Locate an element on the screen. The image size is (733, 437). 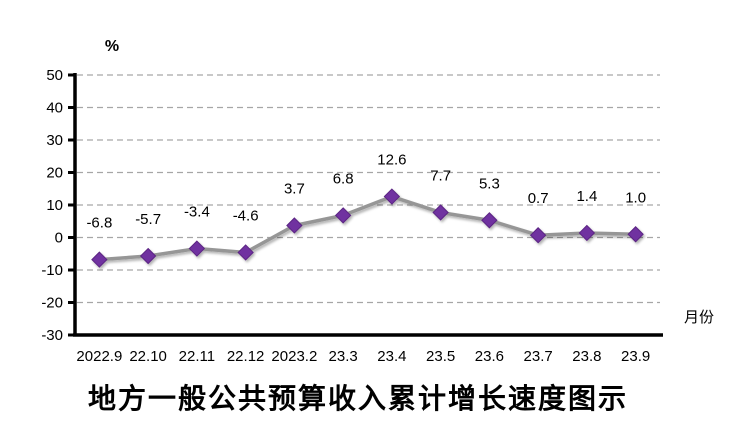
y-tick-label: -20 is located at coordinates (52, 303).